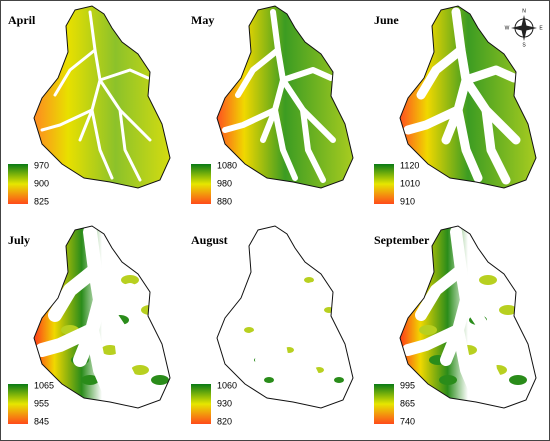 Image resolution: width=550 pixels, height=441 pixels. I want to click on legend-label: 880, so click(224, 201).